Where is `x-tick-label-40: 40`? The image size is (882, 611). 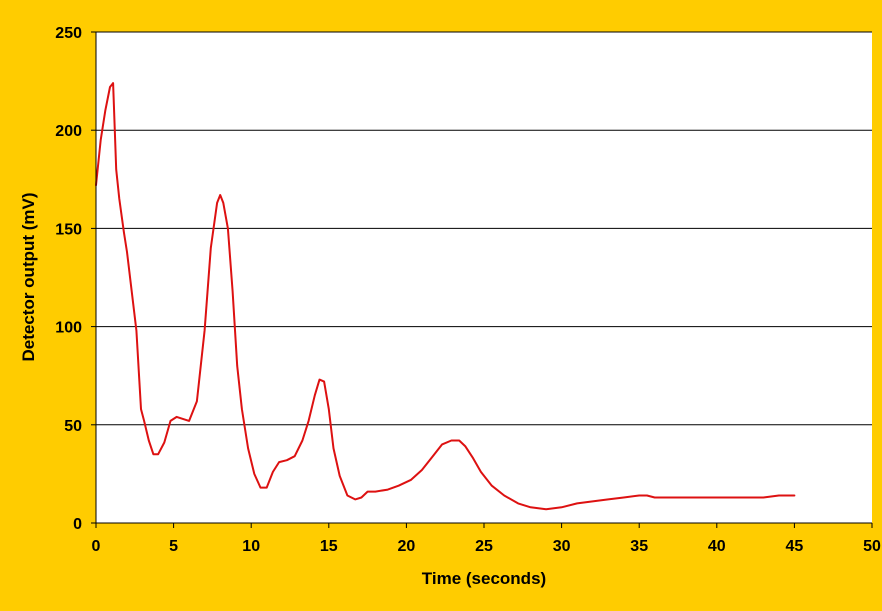
x-tick-label-40: 40 is located at coordinates (717, 546).